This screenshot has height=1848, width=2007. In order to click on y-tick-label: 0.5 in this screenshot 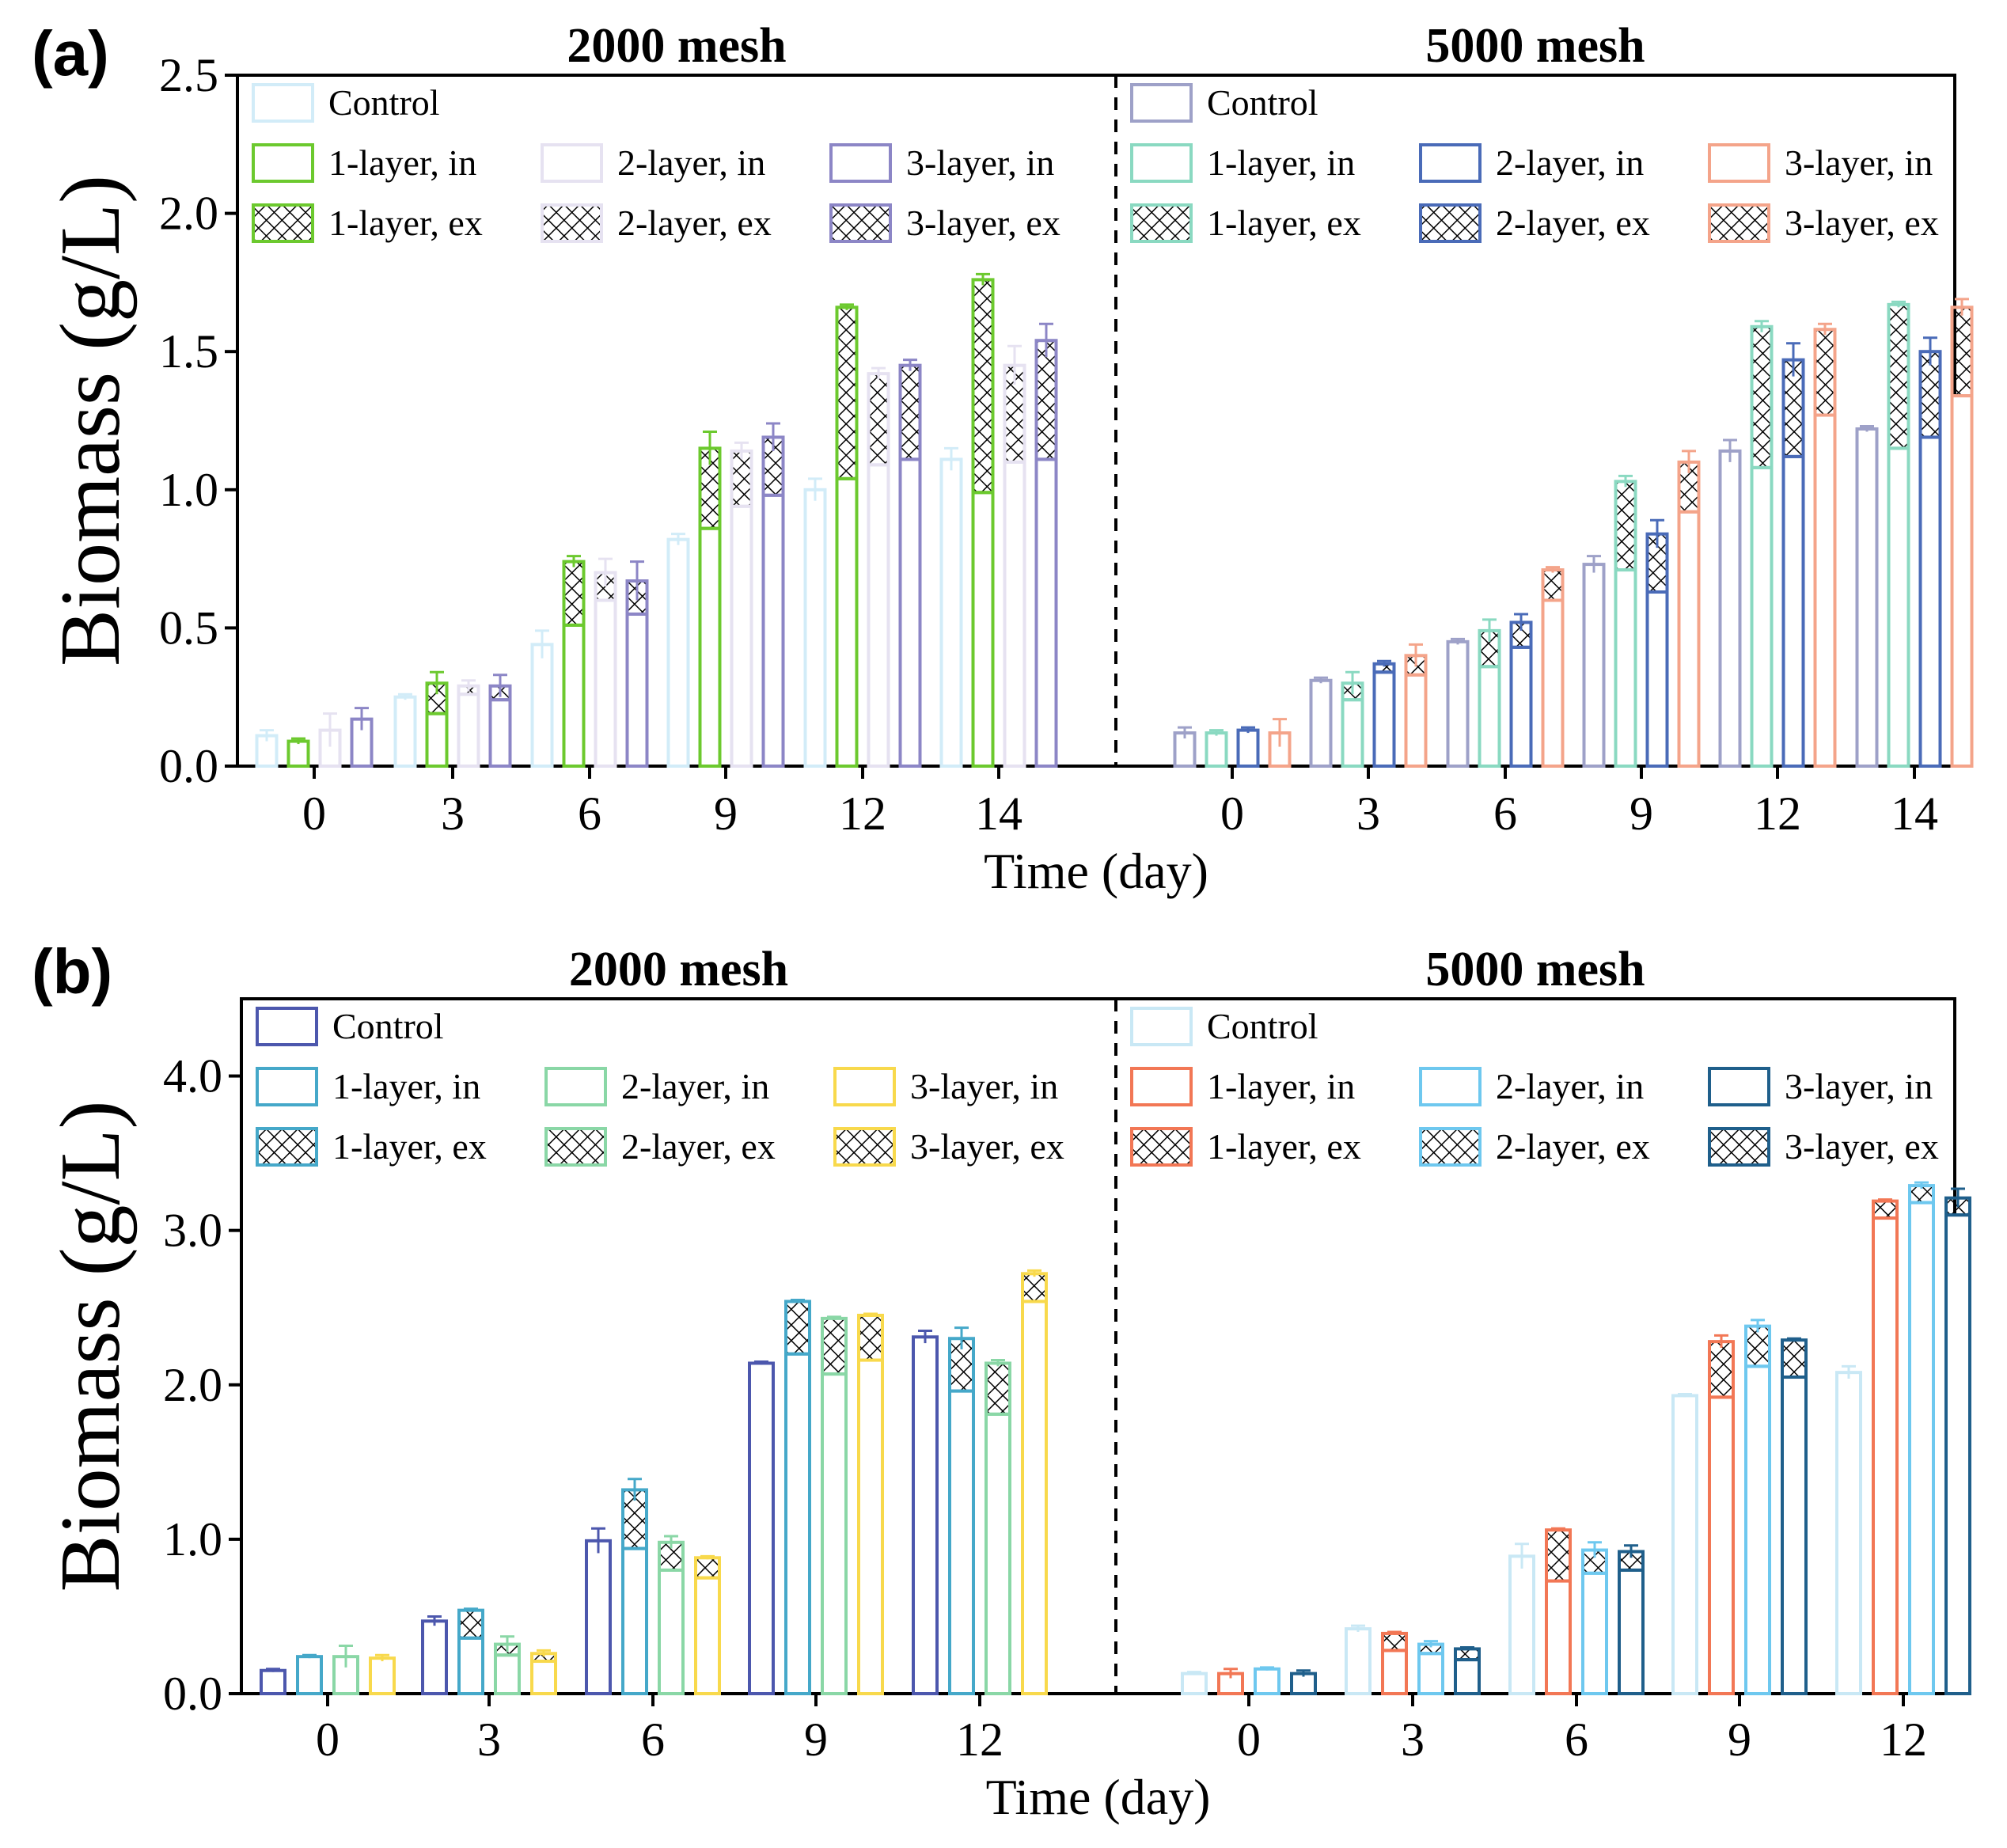, I will do `click(188, 627)`.